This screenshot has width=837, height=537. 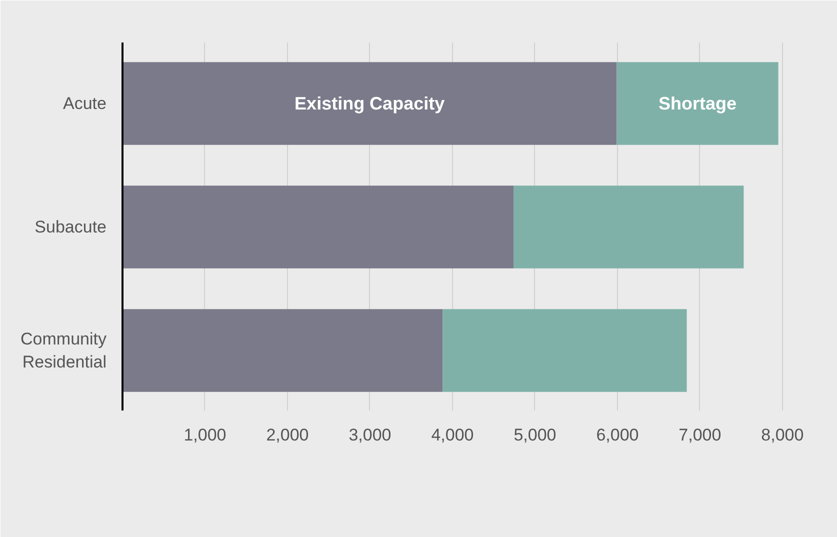 I want to click on series-label: Existing Capacity, so click(x=369, y=104).